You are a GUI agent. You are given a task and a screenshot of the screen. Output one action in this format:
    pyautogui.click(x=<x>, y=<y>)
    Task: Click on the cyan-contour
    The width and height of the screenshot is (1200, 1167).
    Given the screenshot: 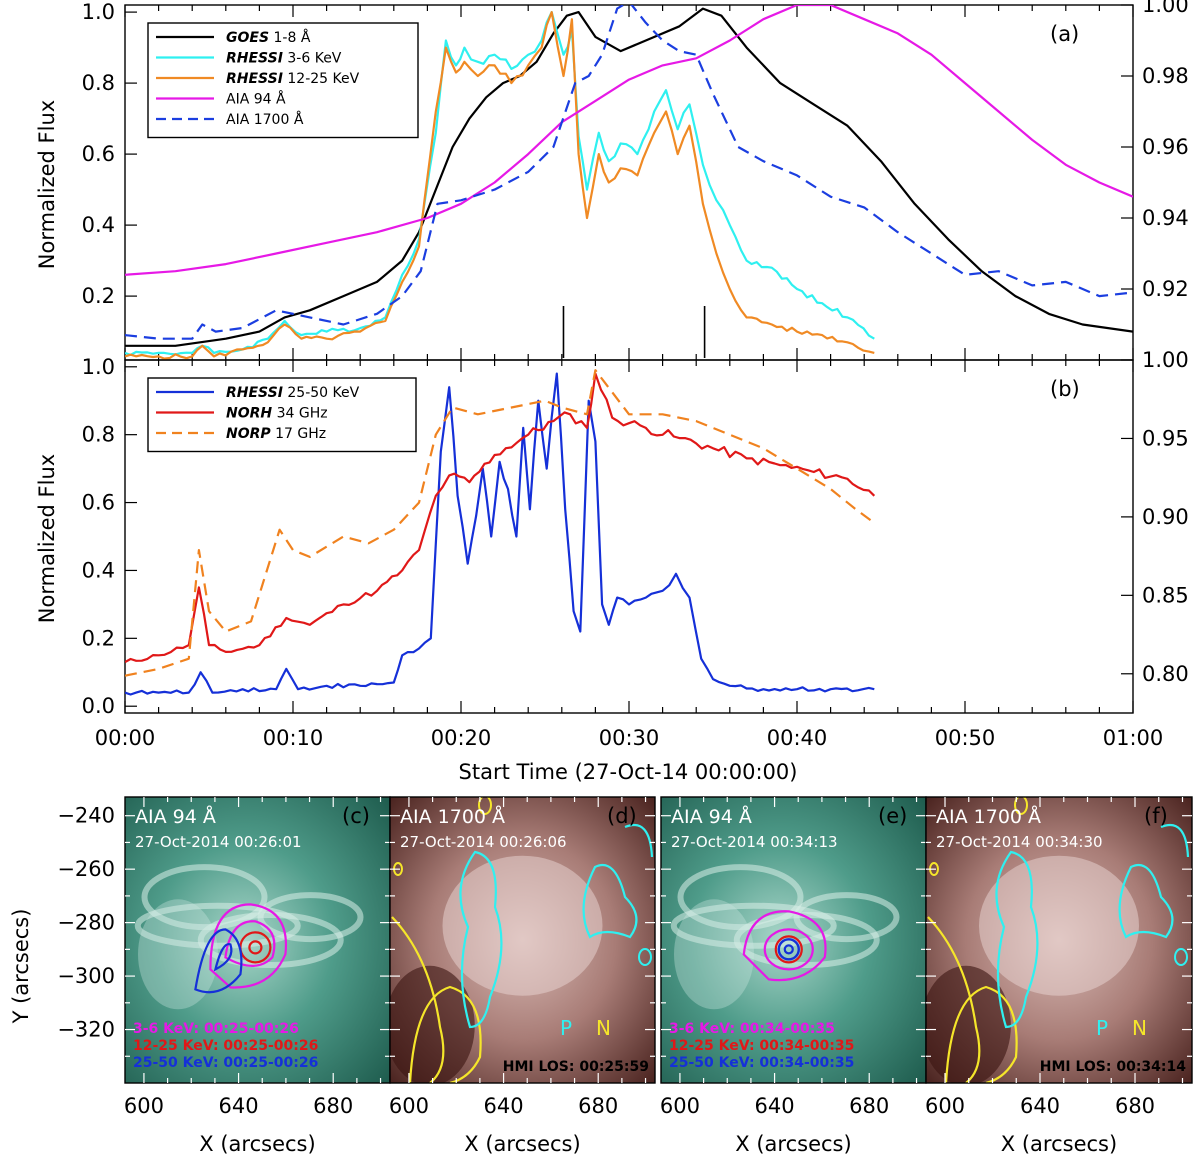 What is the action you would take?
    pyautogui.click(x=481, y=939)
    